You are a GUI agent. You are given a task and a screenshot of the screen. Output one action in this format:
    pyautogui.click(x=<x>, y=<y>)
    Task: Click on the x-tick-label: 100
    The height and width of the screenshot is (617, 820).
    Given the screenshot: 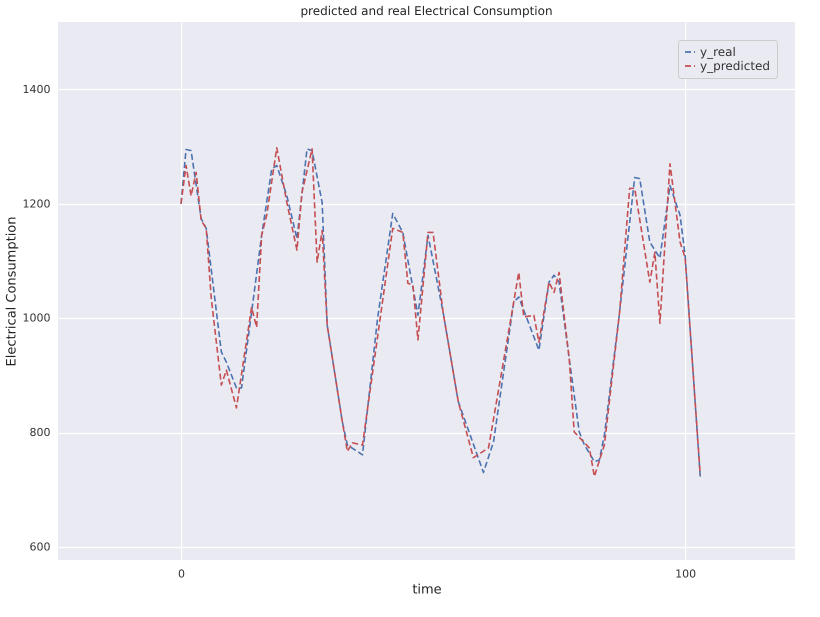 What is the action you would take?
    pyautogui.click(x=685, y=574)
    